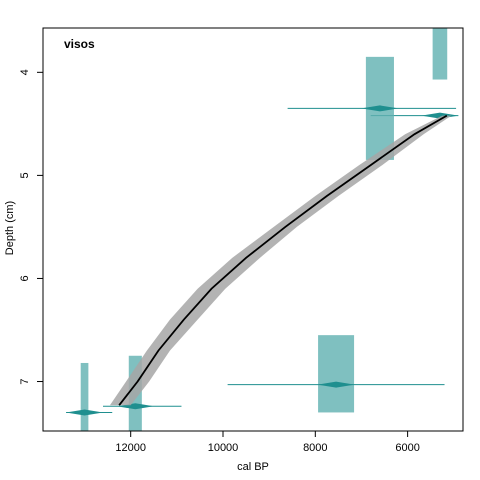 Image resolution: width=480 pixels, height=480 pixels. I want to click on y-tick-label-0: 4, so click(25, 72).